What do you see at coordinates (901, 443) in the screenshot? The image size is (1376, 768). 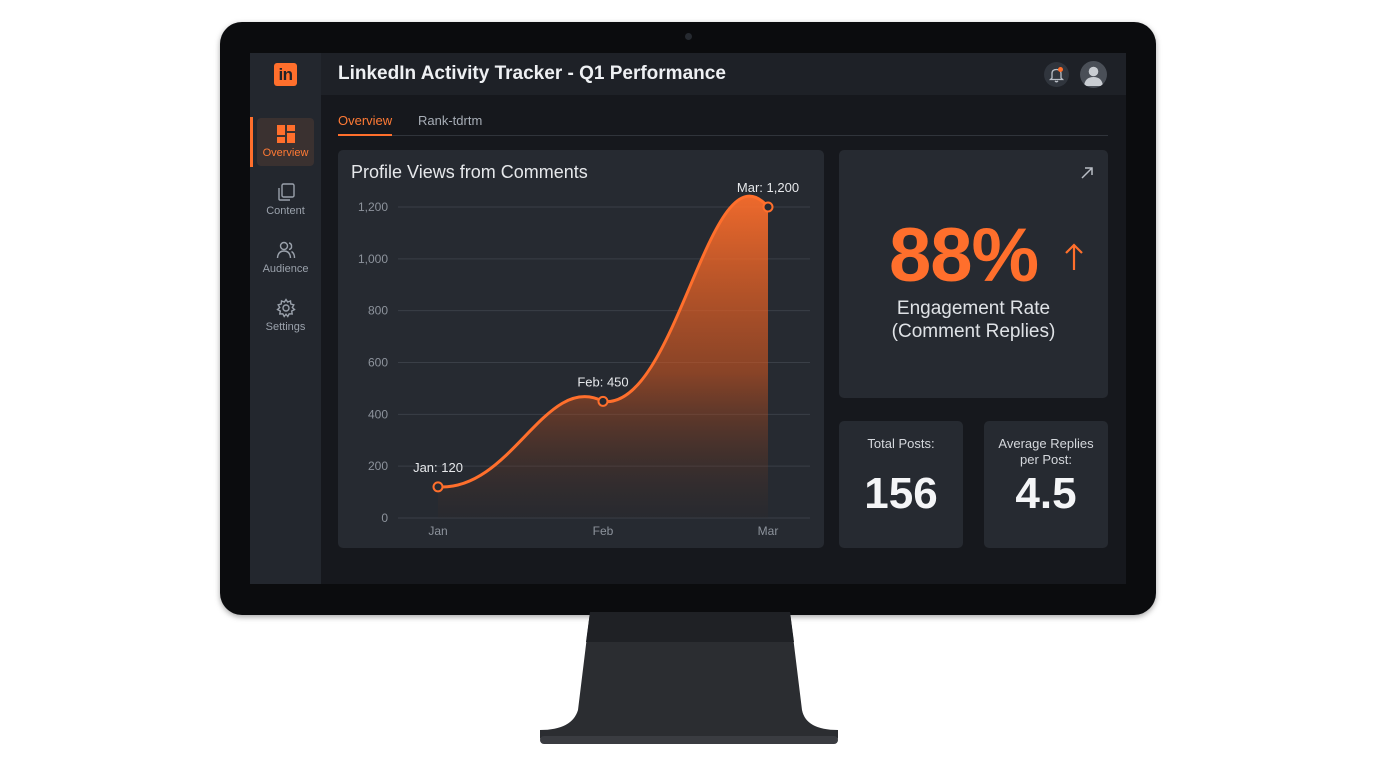 I see `total-posts-label: Total Posts:` at bounding box center [901, 443].